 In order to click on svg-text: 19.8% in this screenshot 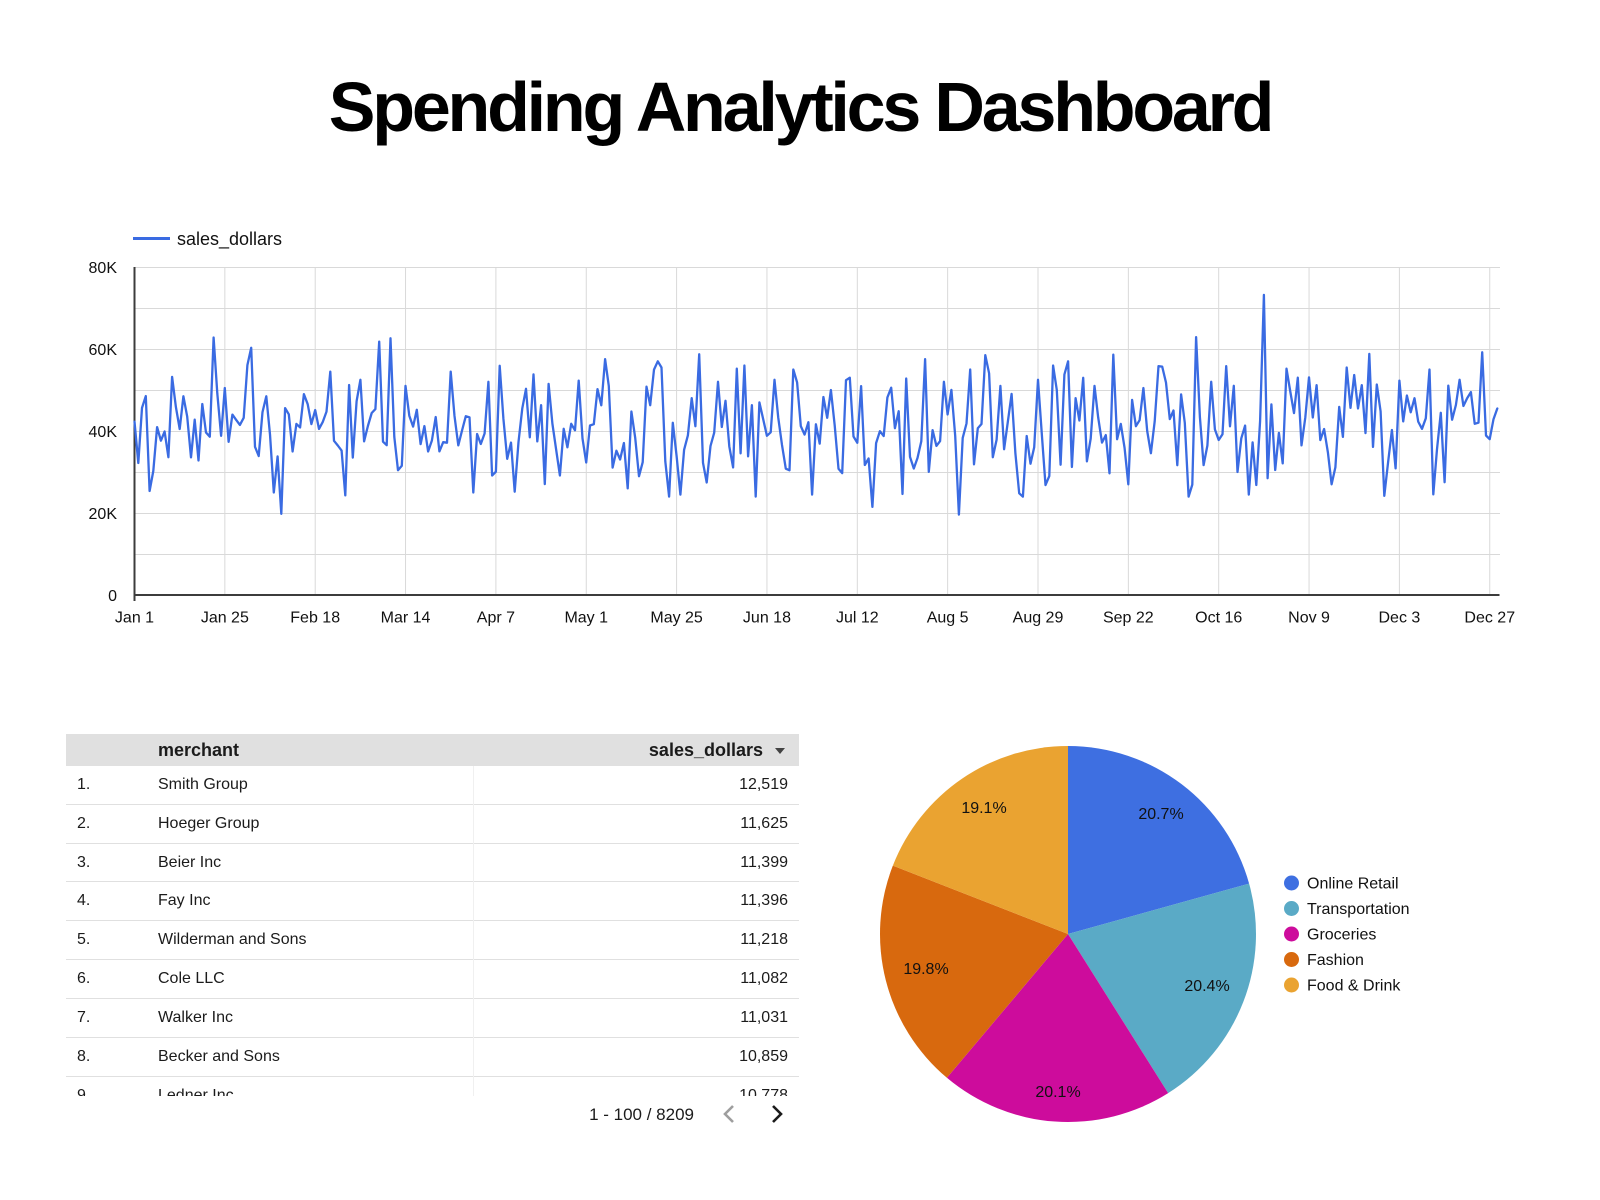, I will do `click(925, 969)`.